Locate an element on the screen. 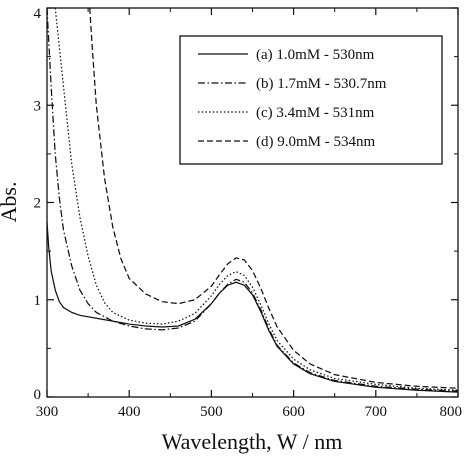 This screenshot has height=458, width=474. y-tick-label: 4 is located at coordinates (38, 14).